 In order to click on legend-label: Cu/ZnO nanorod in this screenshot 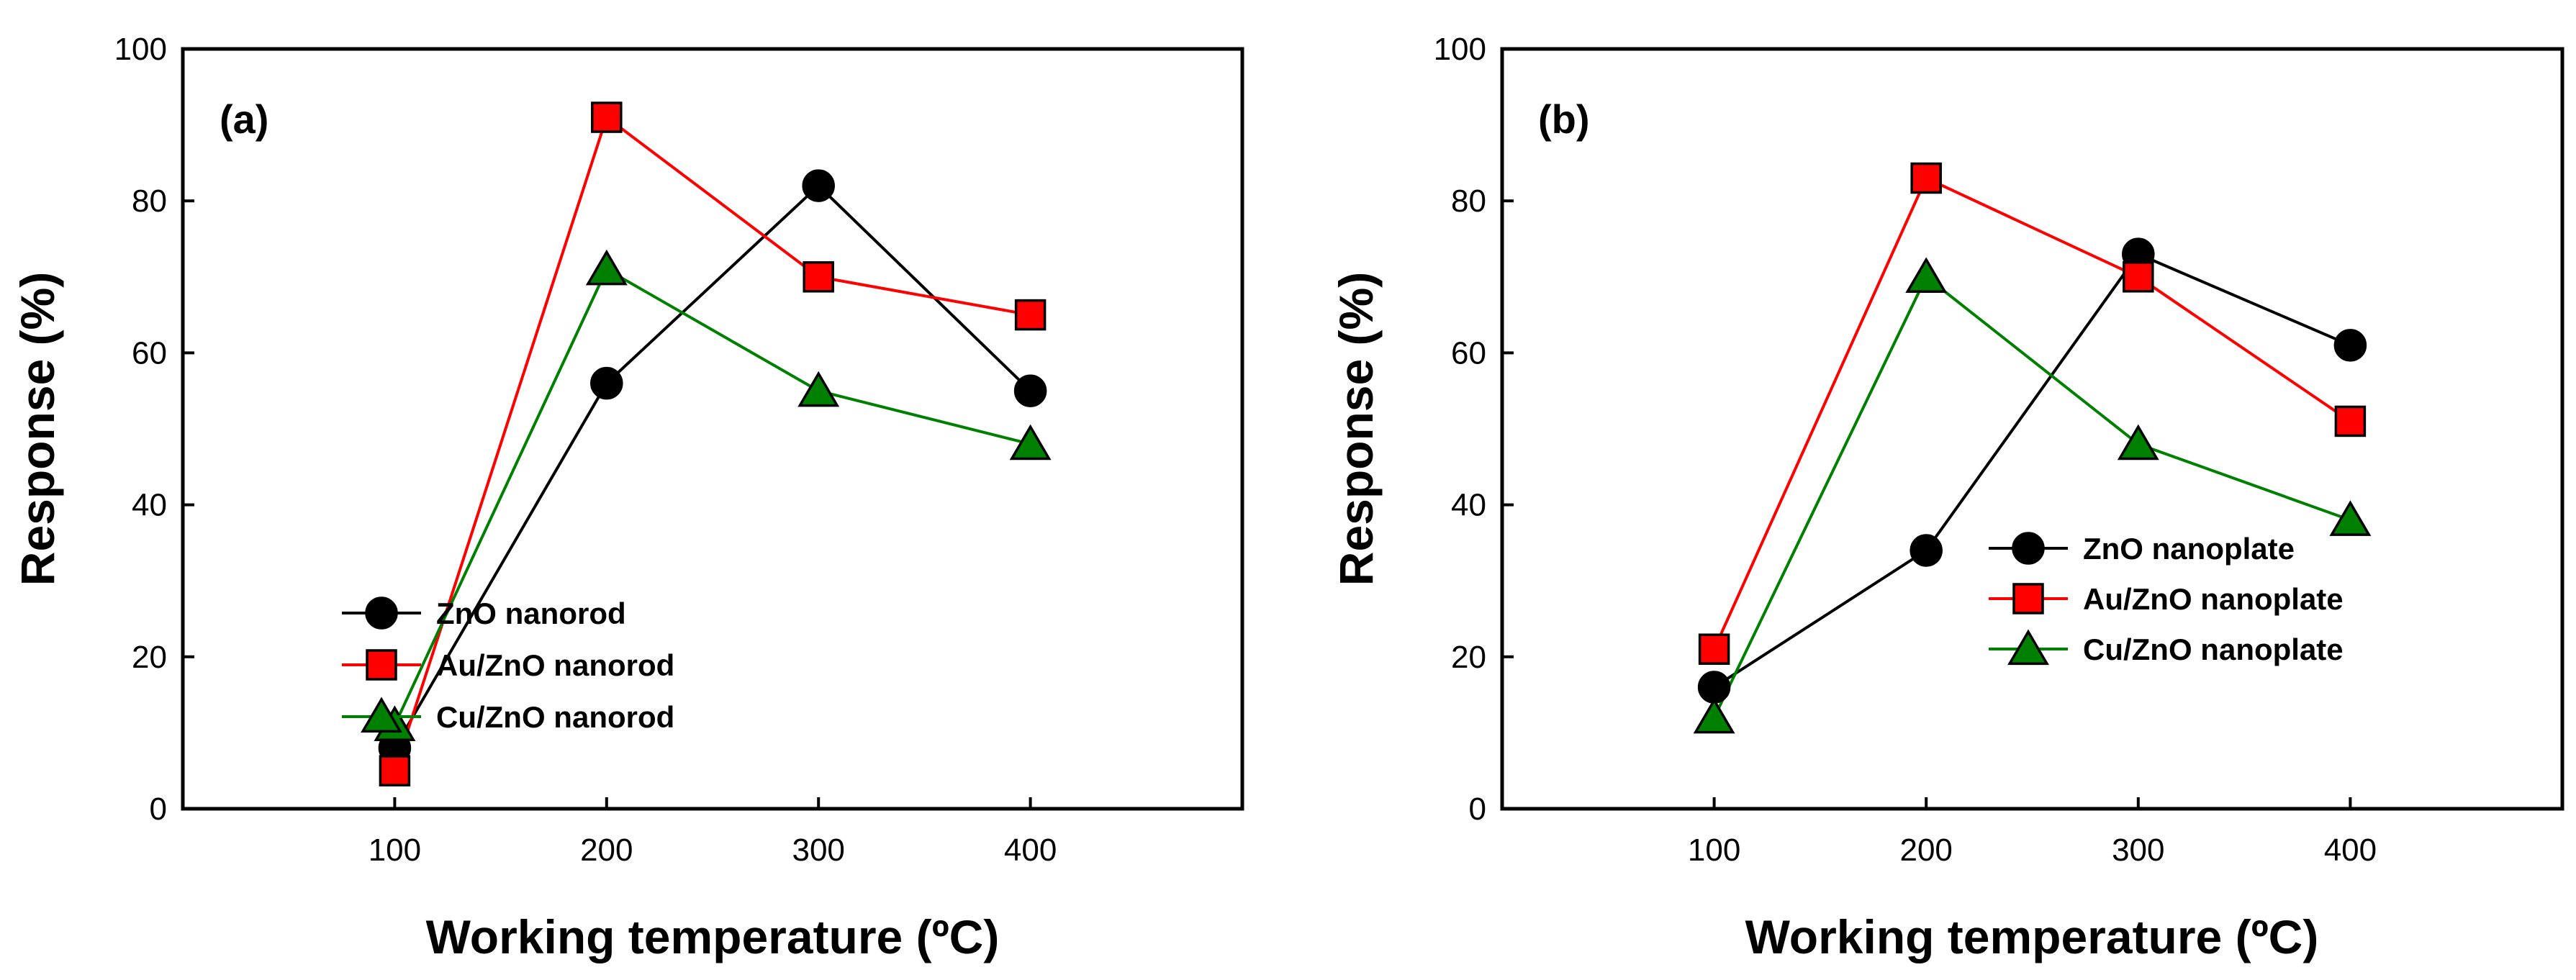, I will do `click(555, 717)`.